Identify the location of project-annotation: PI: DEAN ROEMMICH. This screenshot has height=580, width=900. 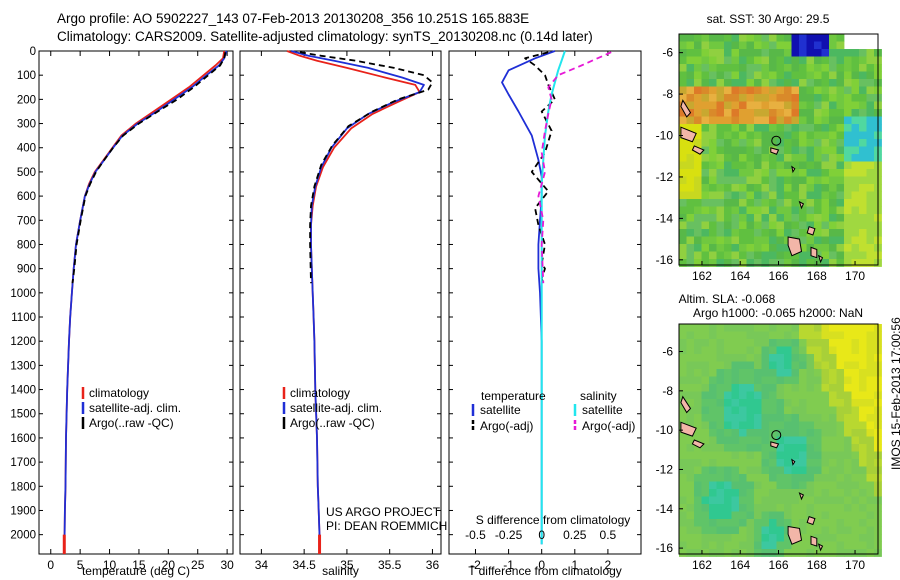
(386, 526).